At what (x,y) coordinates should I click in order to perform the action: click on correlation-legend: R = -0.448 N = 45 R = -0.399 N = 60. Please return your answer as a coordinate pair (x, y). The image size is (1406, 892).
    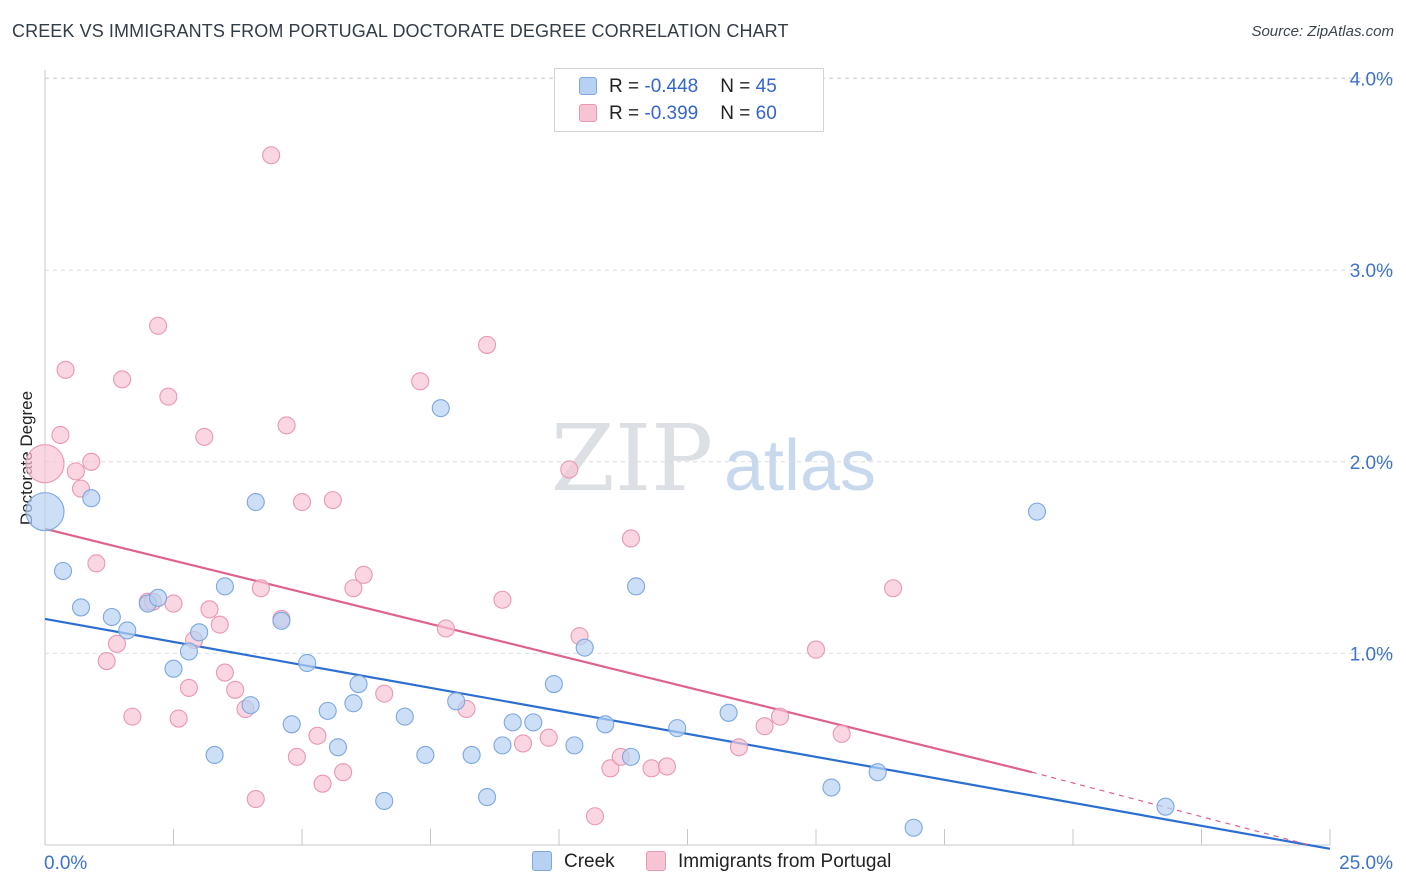
    Looking at the image, I should click on (689, 100).